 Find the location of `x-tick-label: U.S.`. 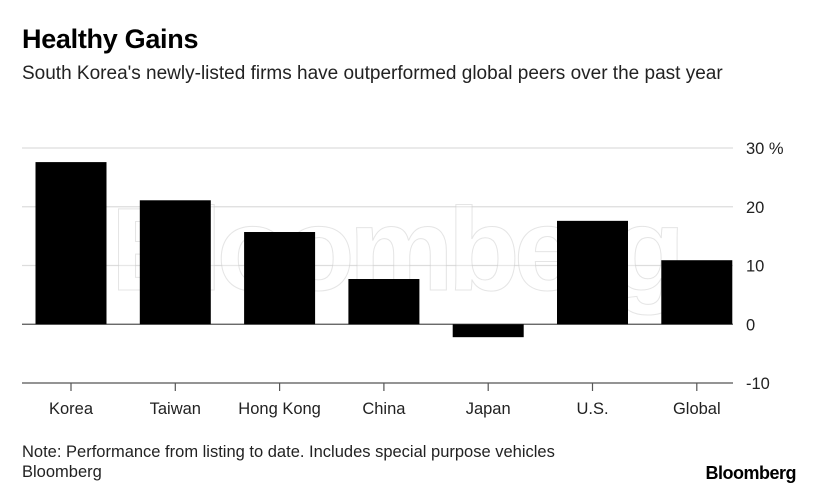

x-tick-label: U.S. is located at coordinates (592, 409).